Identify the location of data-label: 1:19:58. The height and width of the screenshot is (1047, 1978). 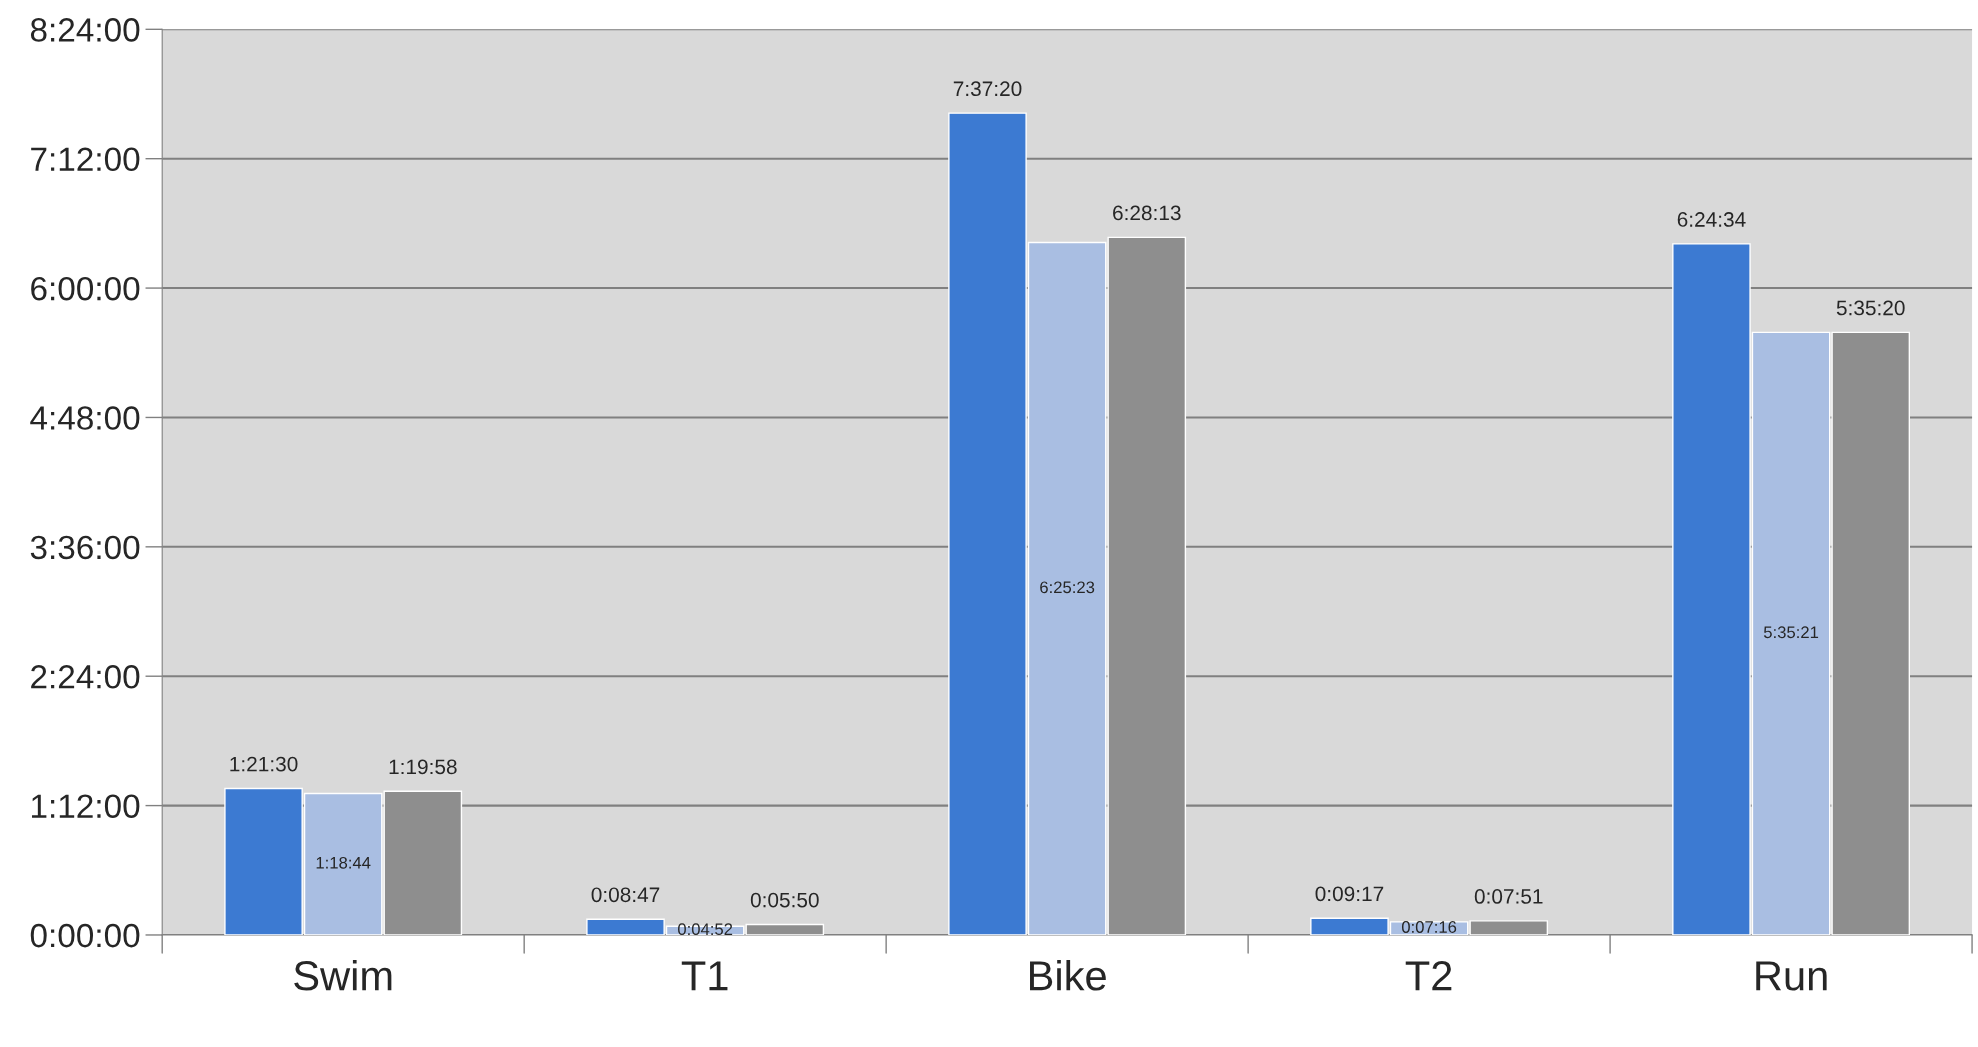
(423, 767).